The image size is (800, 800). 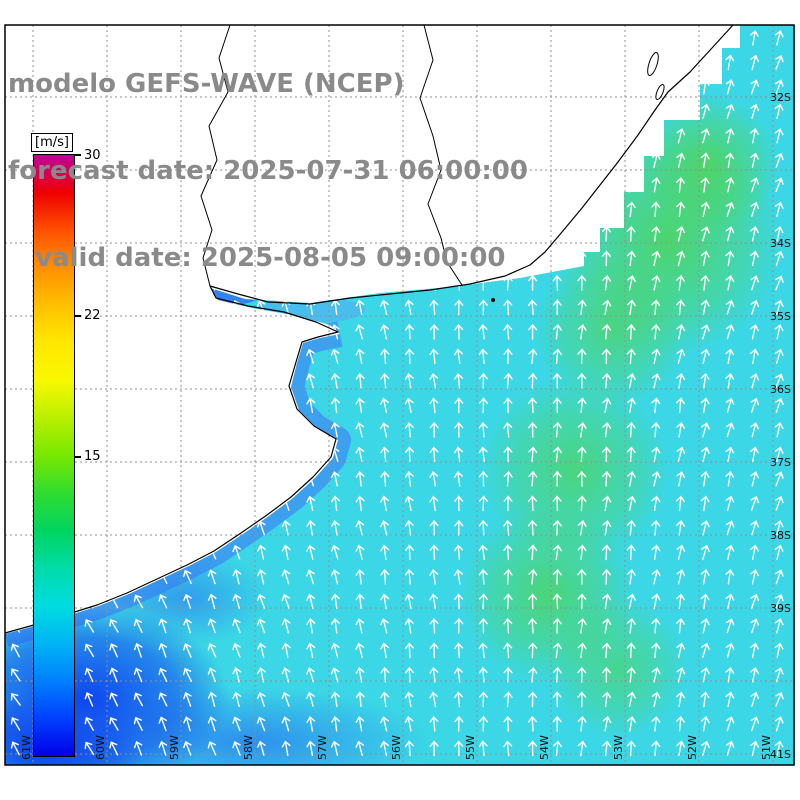 I want to click on lon-label: 58W, so click(x=248, y=747).